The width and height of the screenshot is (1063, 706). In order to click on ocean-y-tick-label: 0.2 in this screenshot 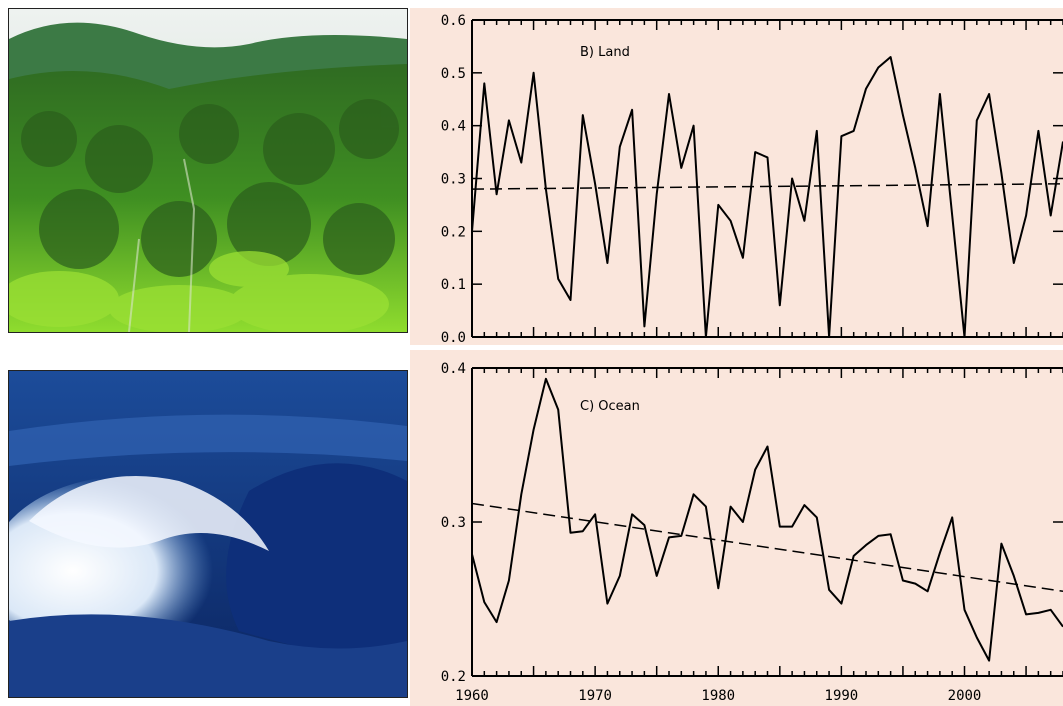, I will do `click(453, 677)`.